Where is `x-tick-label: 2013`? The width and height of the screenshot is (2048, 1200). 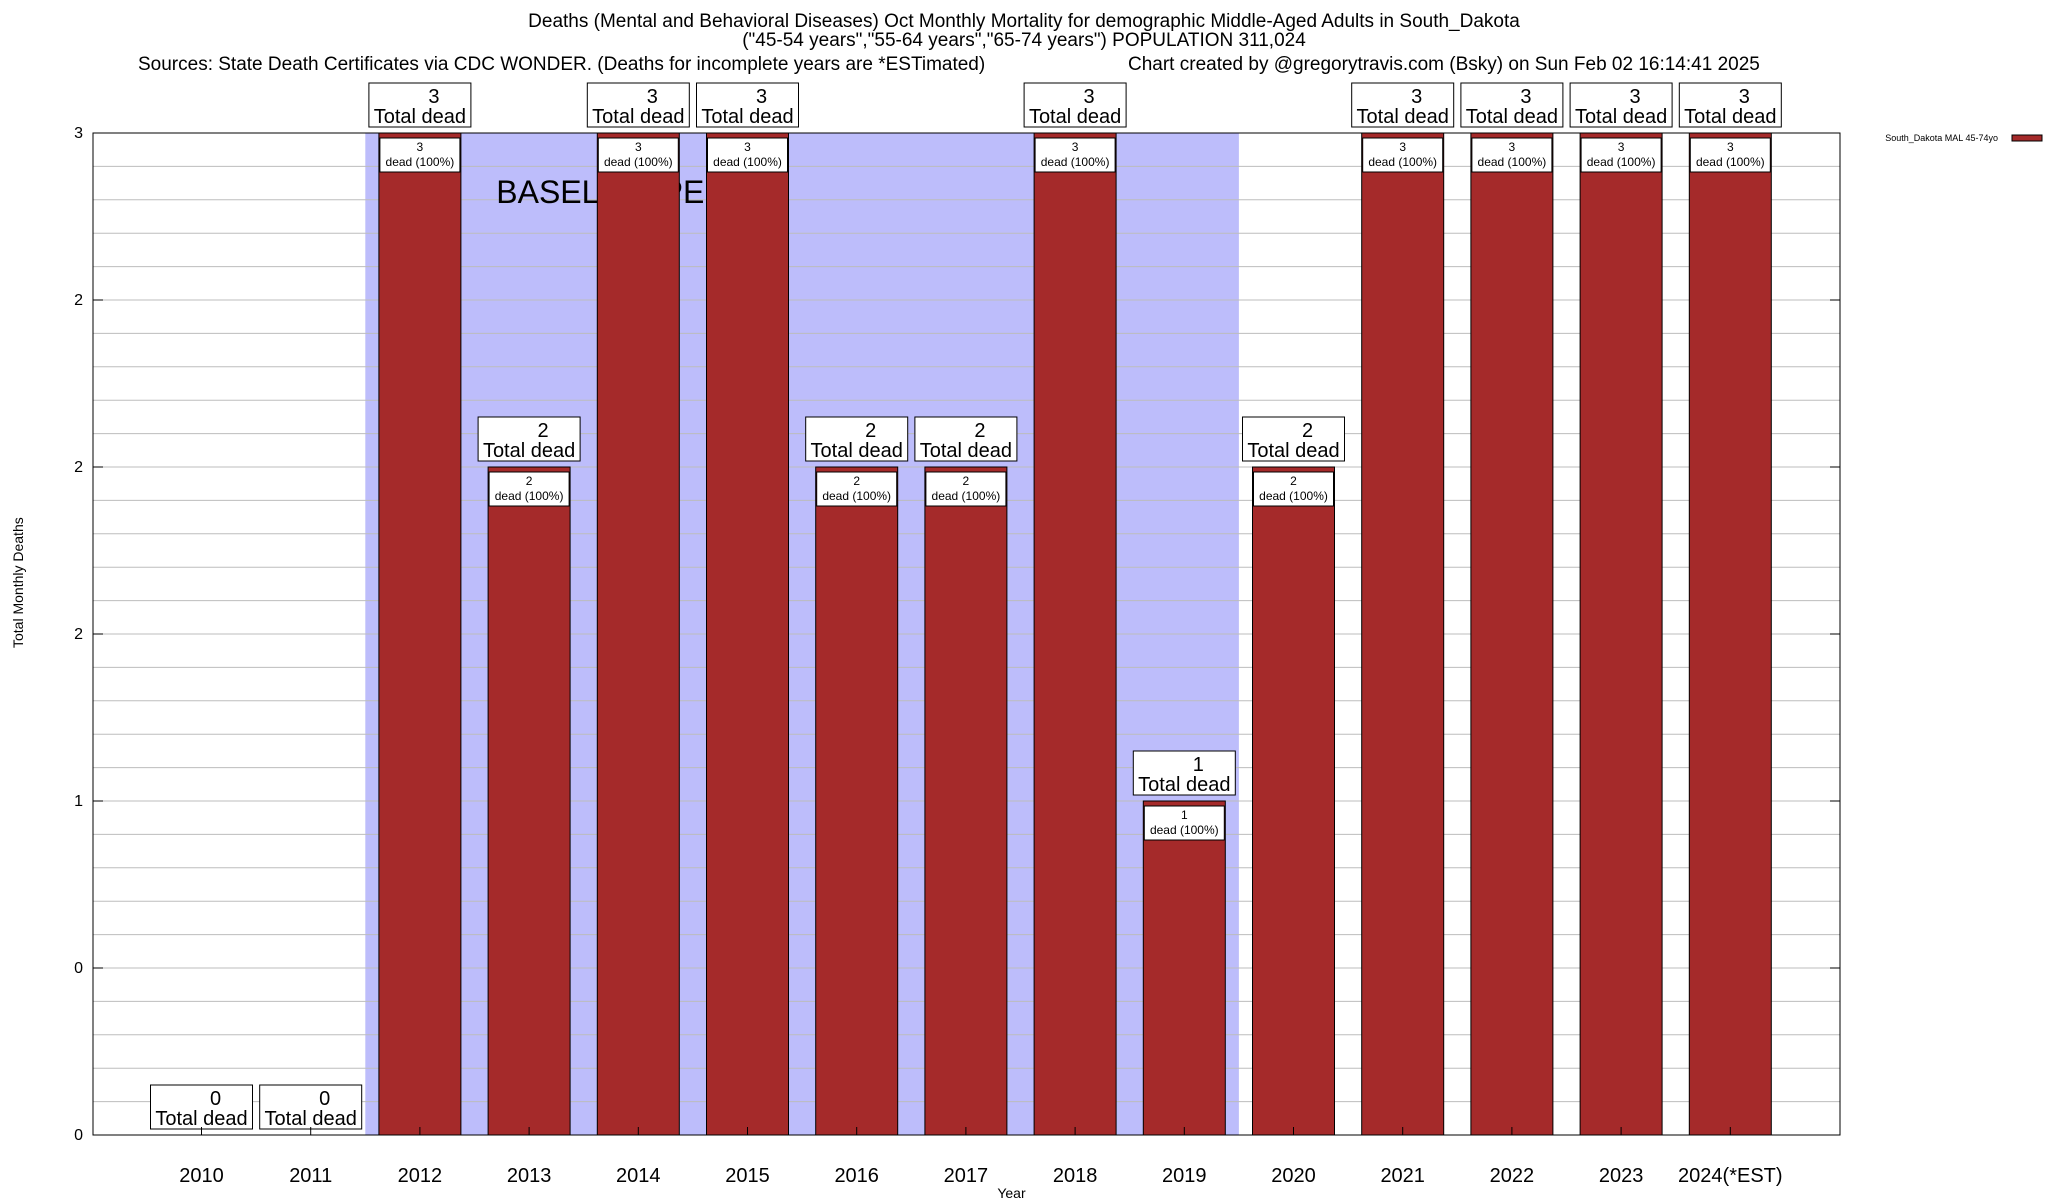
x-tick-label: 2013 is located at coordinates (529, 1176).